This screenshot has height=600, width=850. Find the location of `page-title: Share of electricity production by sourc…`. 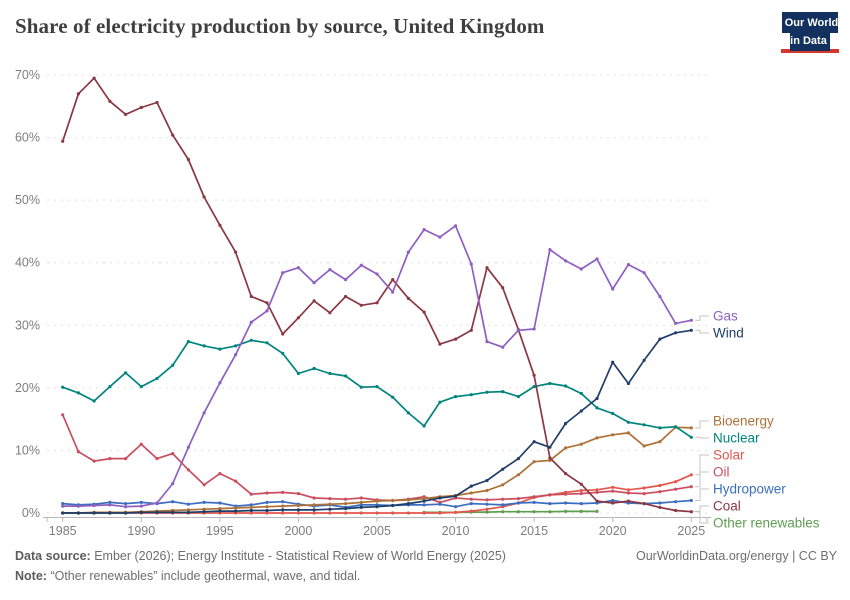

page-title: Share of electricity production by sourc… is located at coordinates (280, 26).